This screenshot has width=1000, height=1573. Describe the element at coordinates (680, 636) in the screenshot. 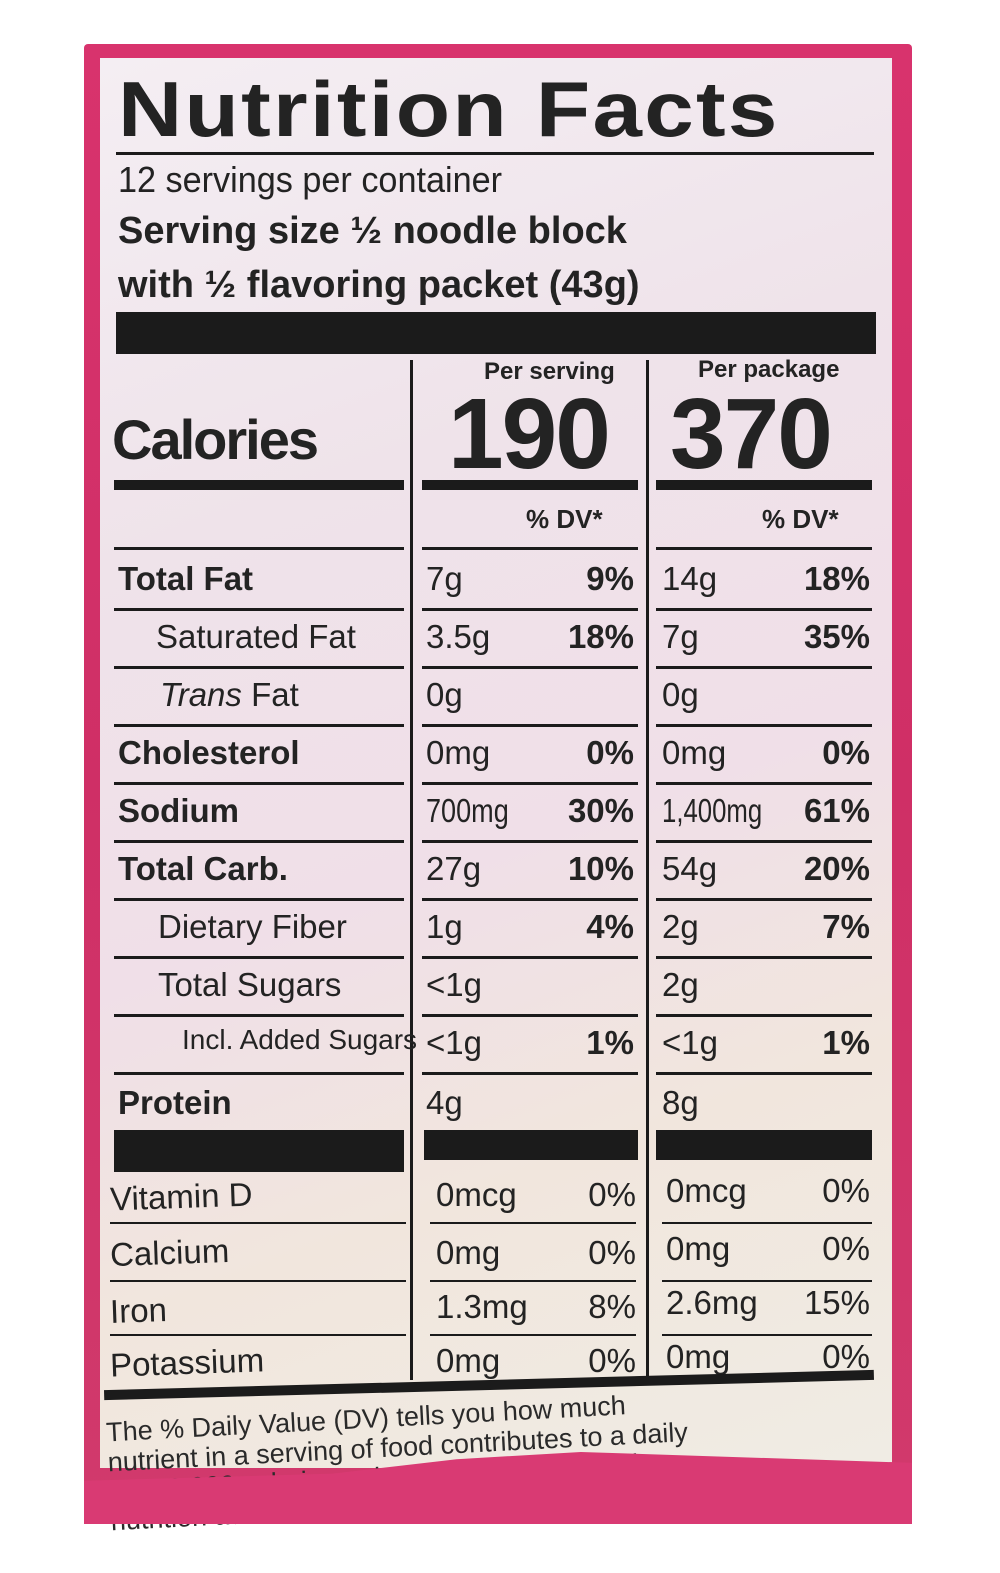

I see `nutrient-package-amount: 7g` at that location.